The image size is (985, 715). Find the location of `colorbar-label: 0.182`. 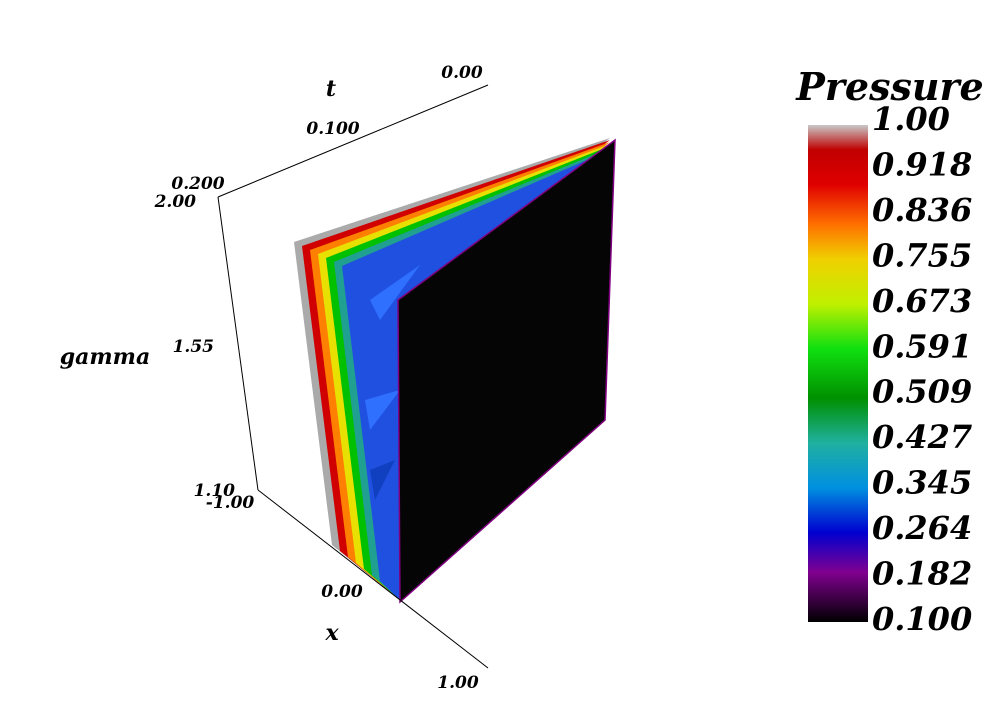

colorbar-label: 0.182 is located at coordinates (922, 574).